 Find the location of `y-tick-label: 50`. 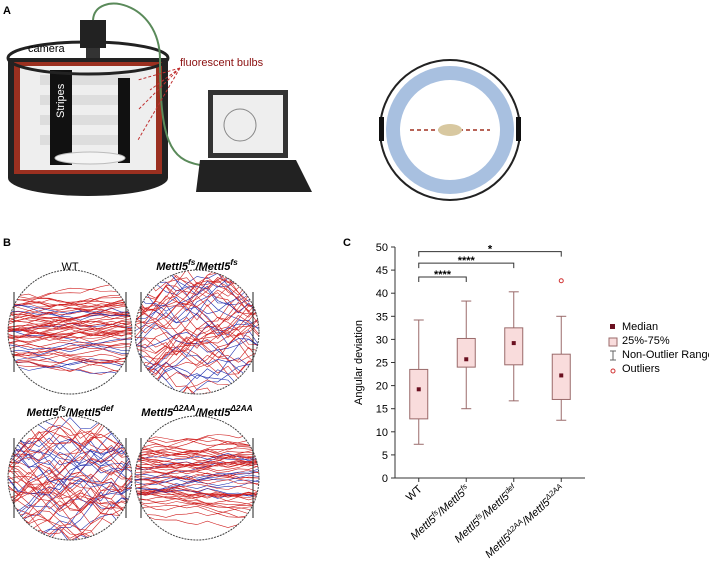

y-tick-label: 50 is located at coordinates (382, 248).